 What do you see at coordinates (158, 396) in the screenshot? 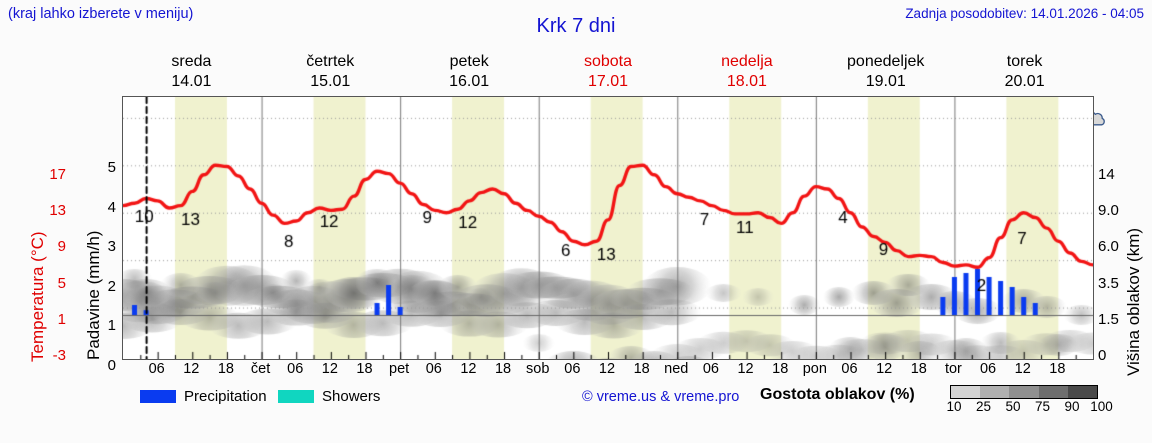
I see `precipitation-color-swatch` at bounding box center [158, 396].